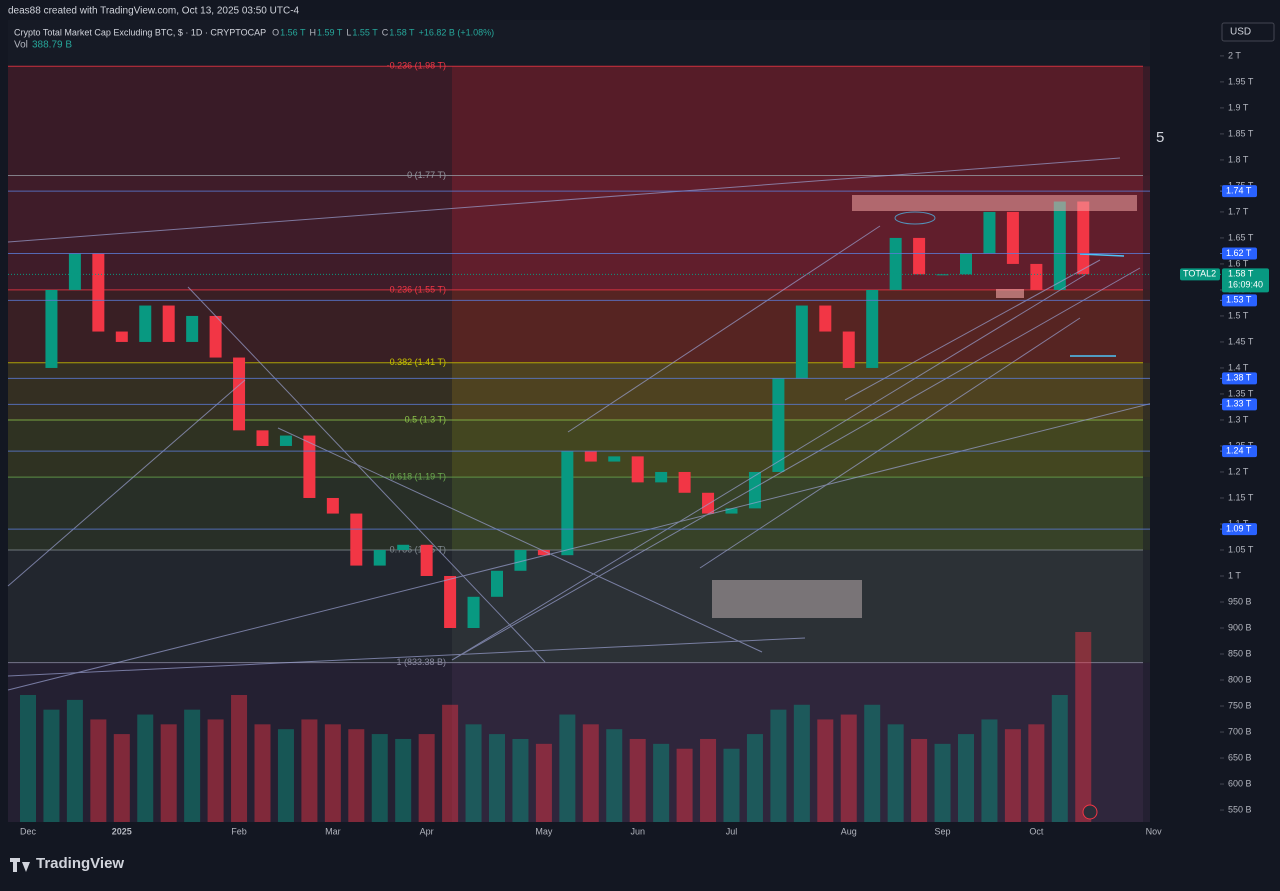 The width and height of the screenshot is (1280, 891). What do you see at coordinates (80, 863) in the screenshot?
I see `brand: TradingView` at bounding box center [80, 863].